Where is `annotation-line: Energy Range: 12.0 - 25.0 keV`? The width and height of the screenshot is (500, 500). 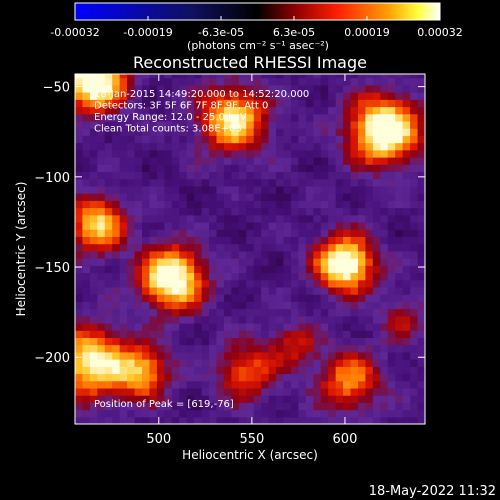 annotation-line: Energy Range: 12.0 - 25.0 keV is located at coordinates (170, 117).